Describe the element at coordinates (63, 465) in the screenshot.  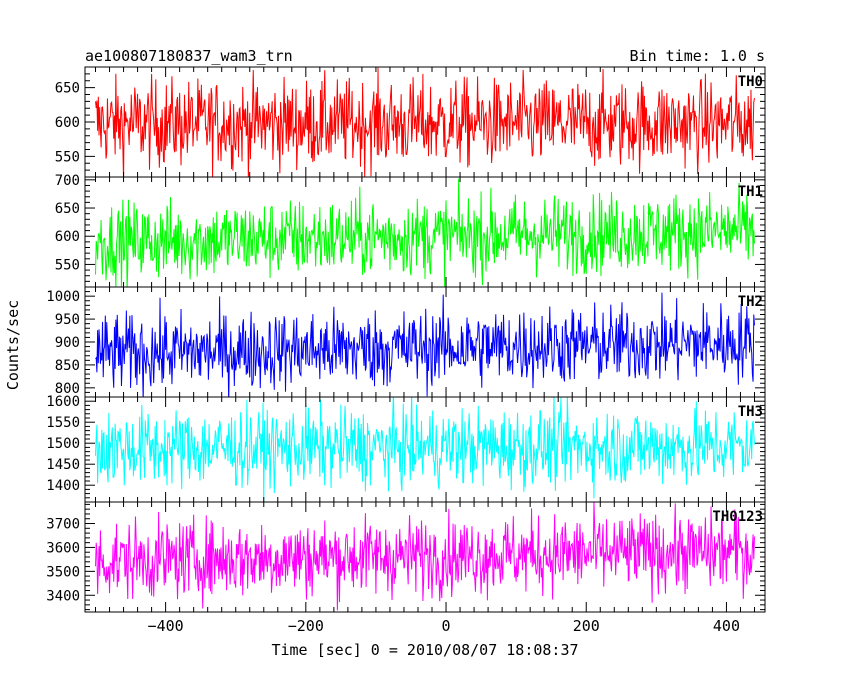
I see `y-tick-label: 1450` at that location.